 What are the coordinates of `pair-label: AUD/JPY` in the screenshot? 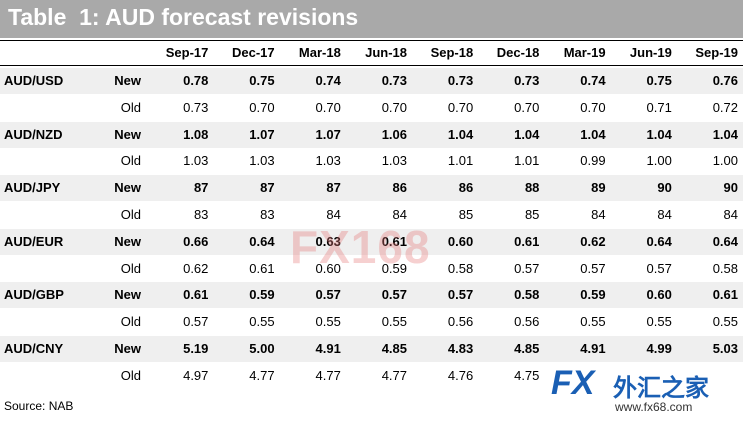 It's located at (32, 188).